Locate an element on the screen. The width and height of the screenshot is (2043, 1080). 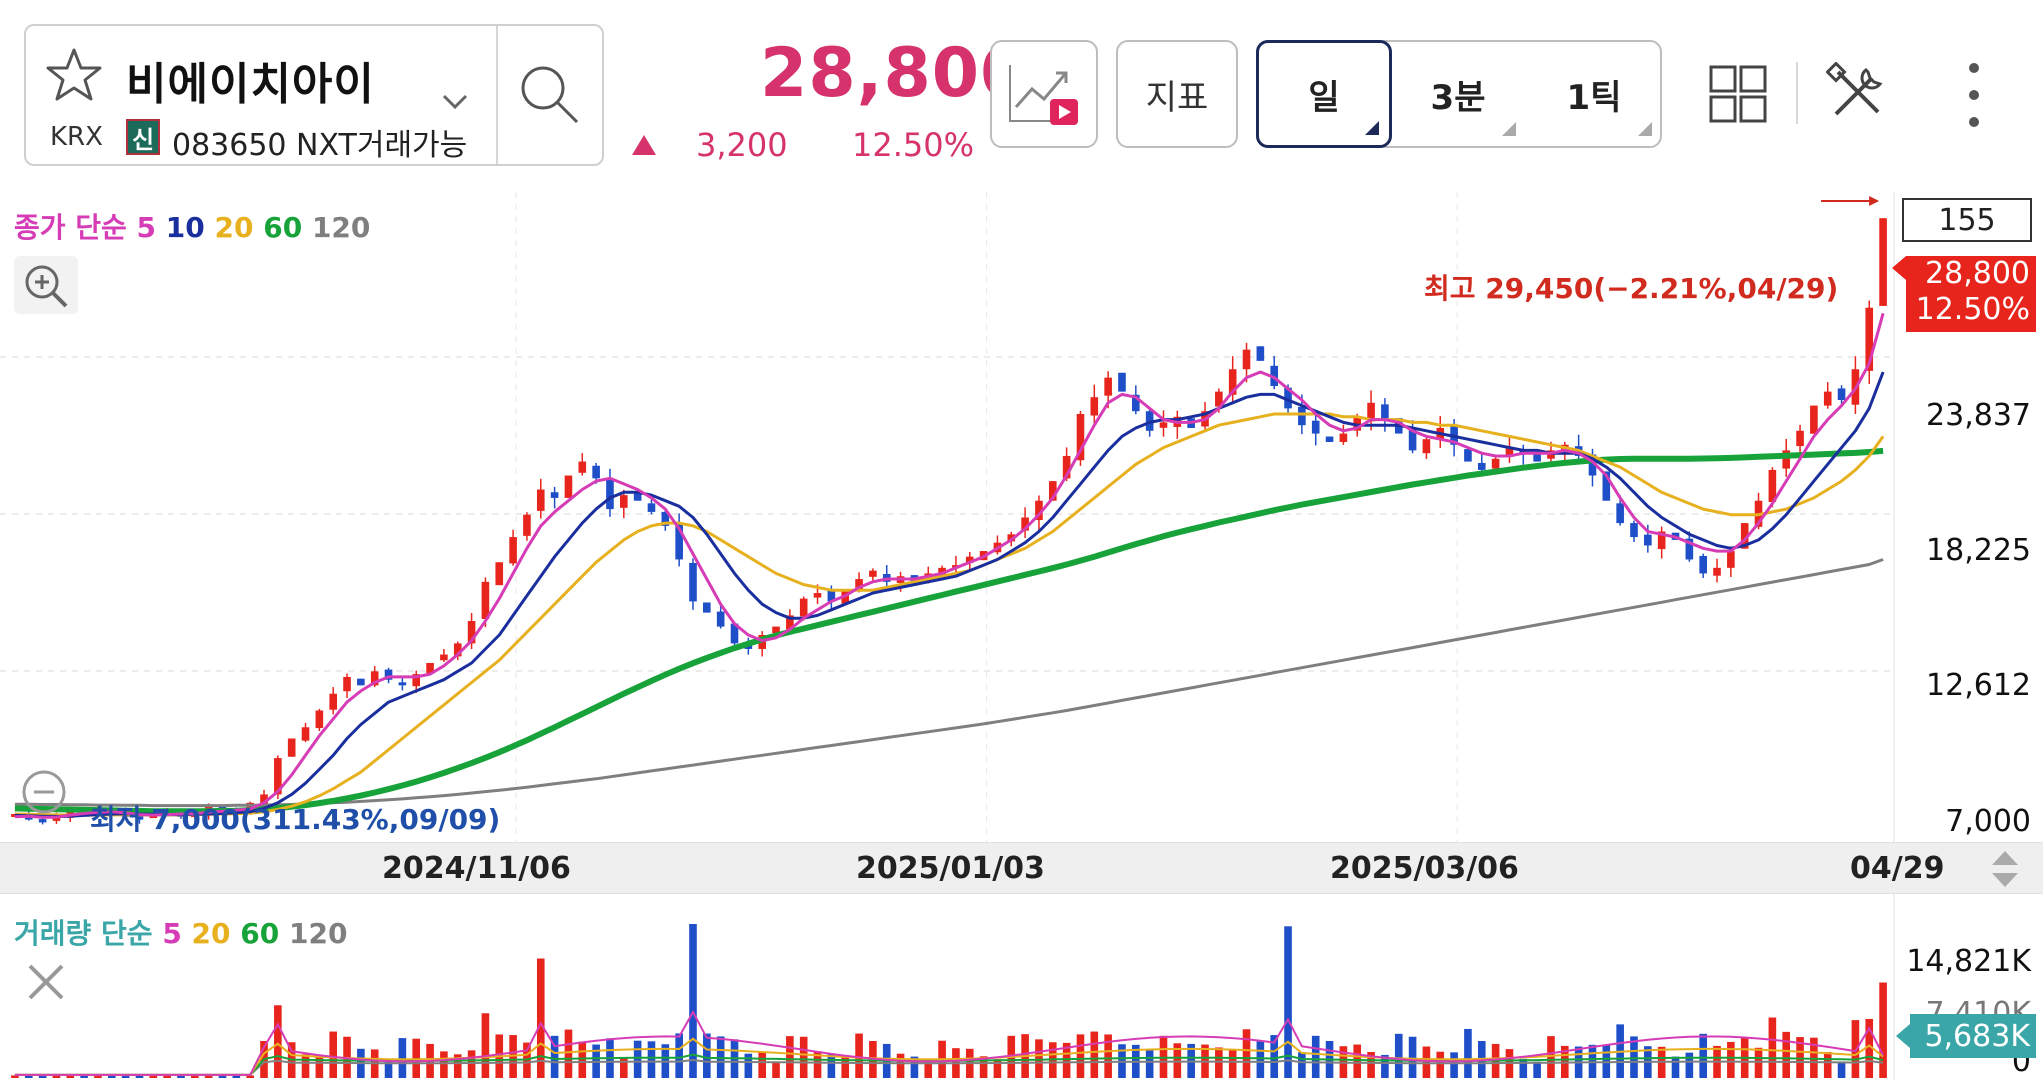
market-label: KRX is located at coordinates (76, 137).